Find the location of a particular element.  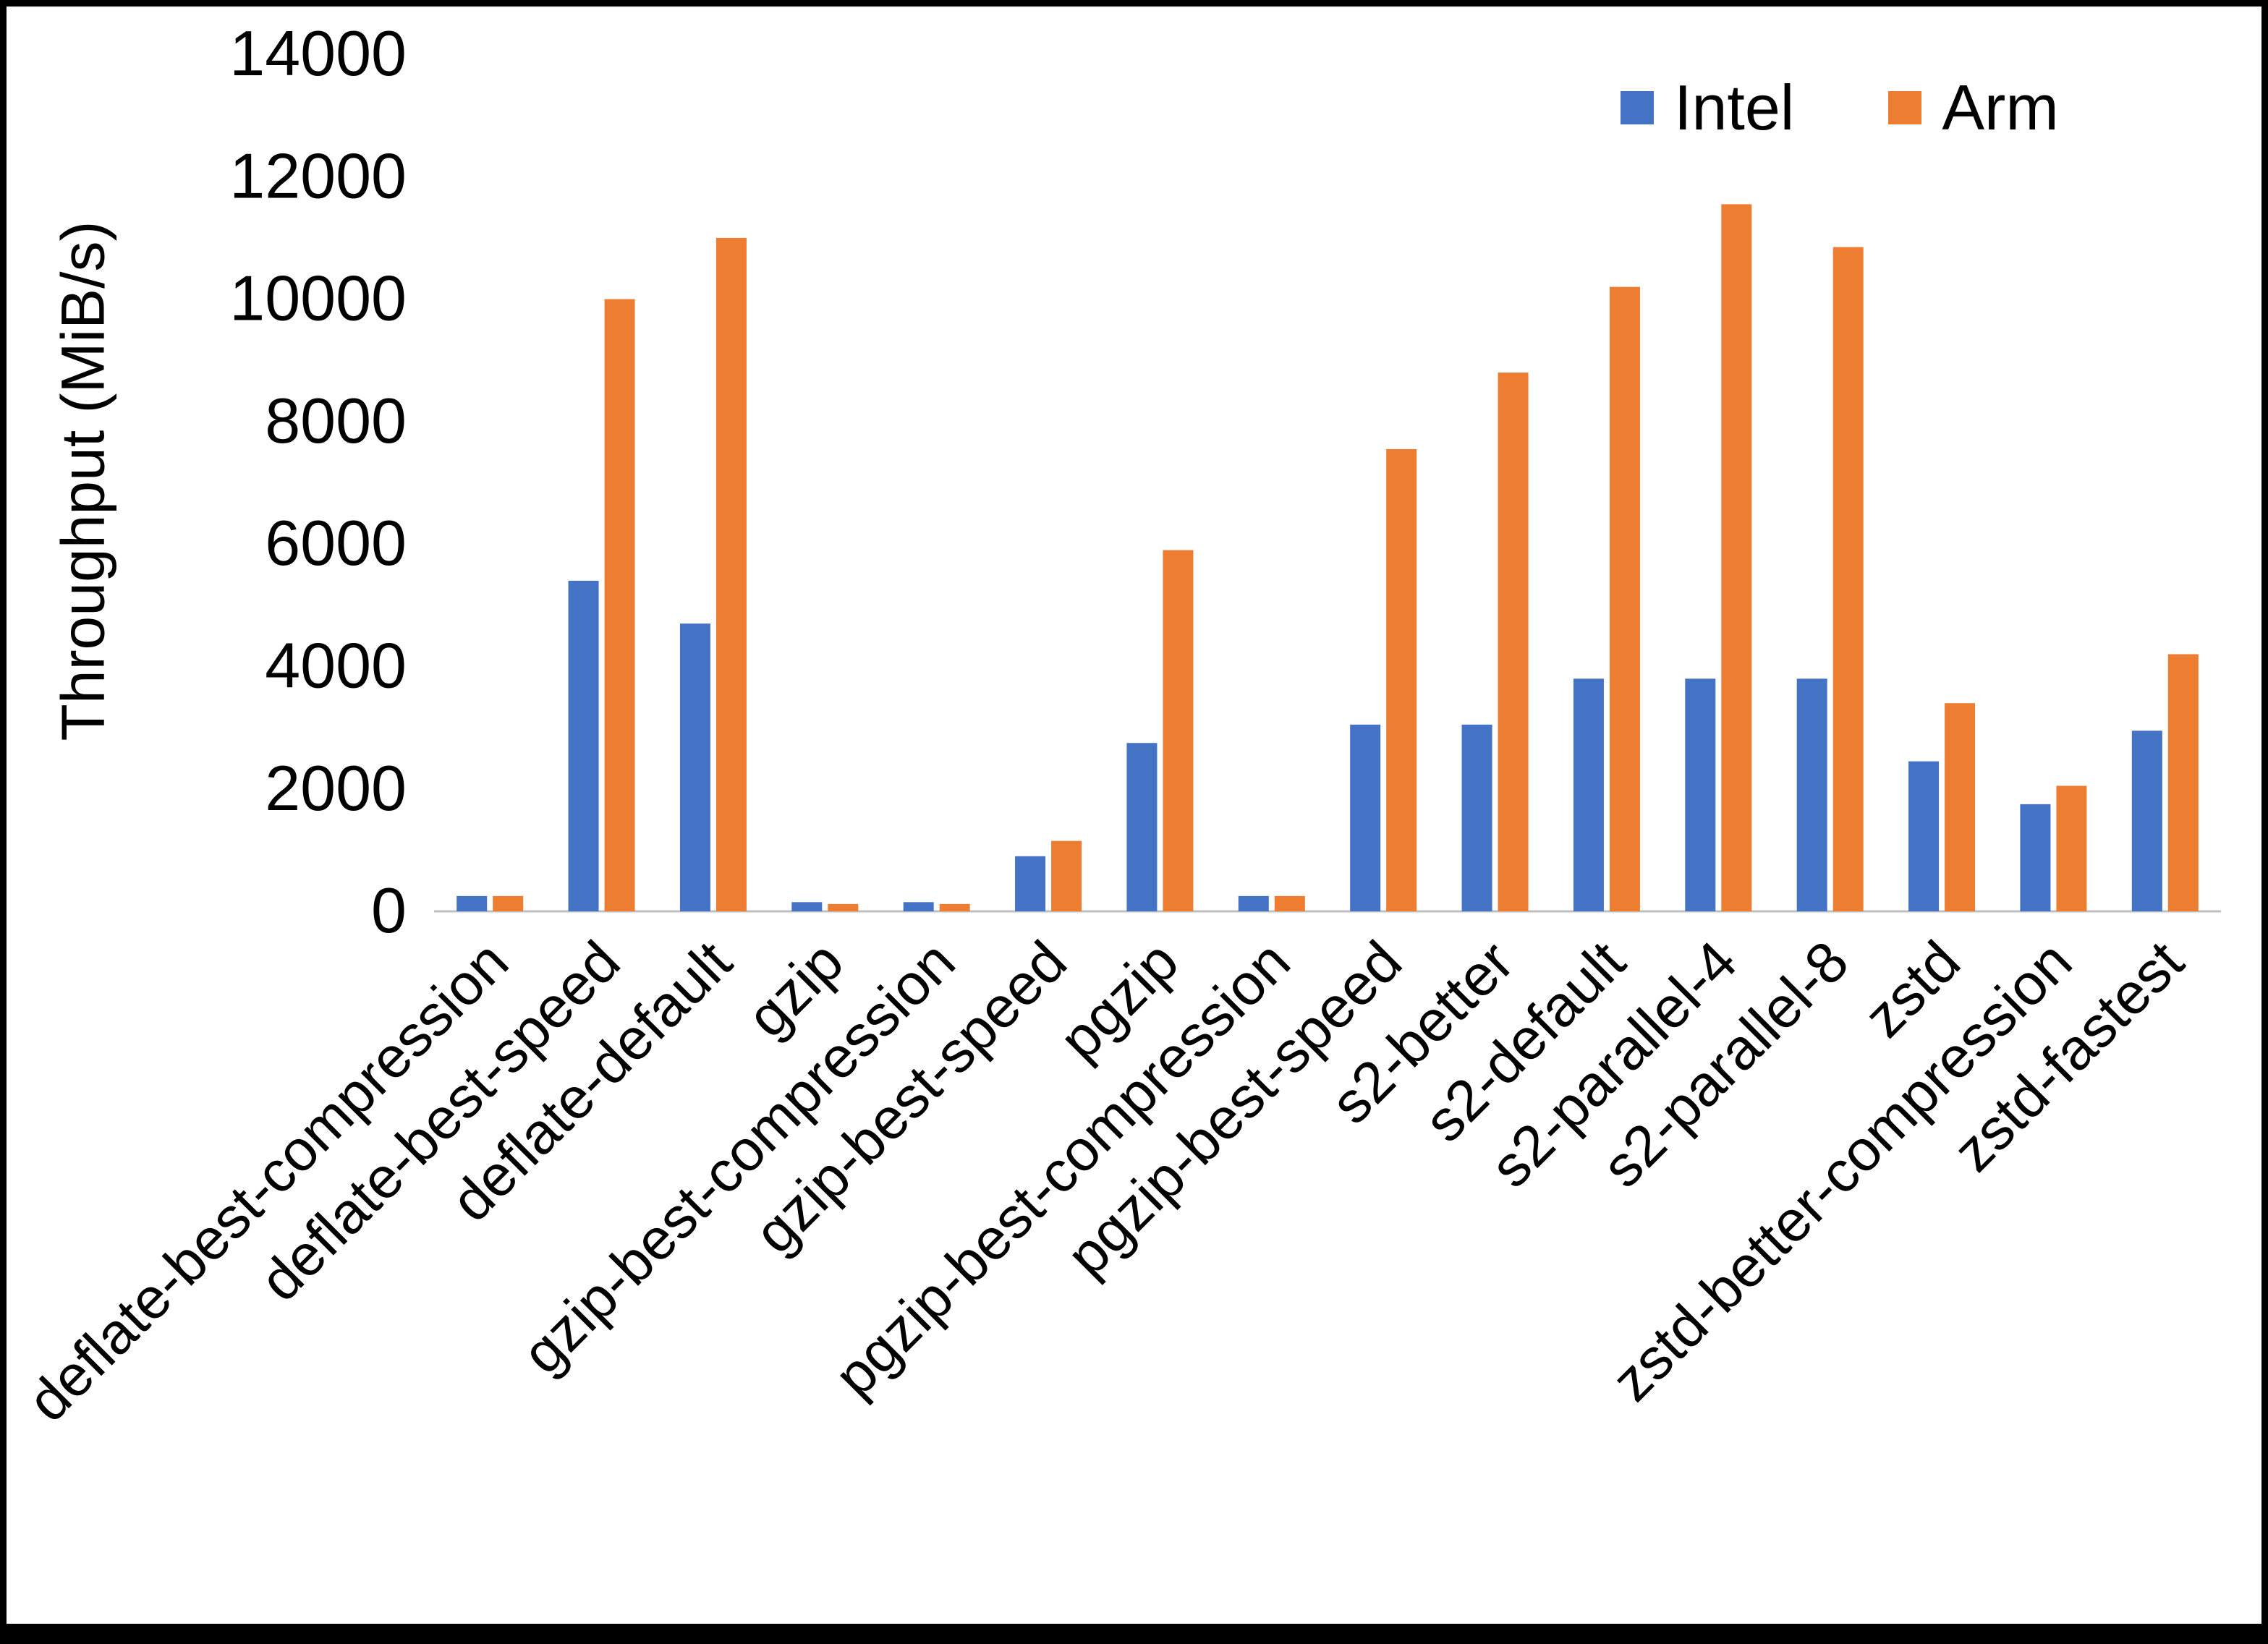

bar-intel-deflate-best-compression is located at coordinates (472, 903).